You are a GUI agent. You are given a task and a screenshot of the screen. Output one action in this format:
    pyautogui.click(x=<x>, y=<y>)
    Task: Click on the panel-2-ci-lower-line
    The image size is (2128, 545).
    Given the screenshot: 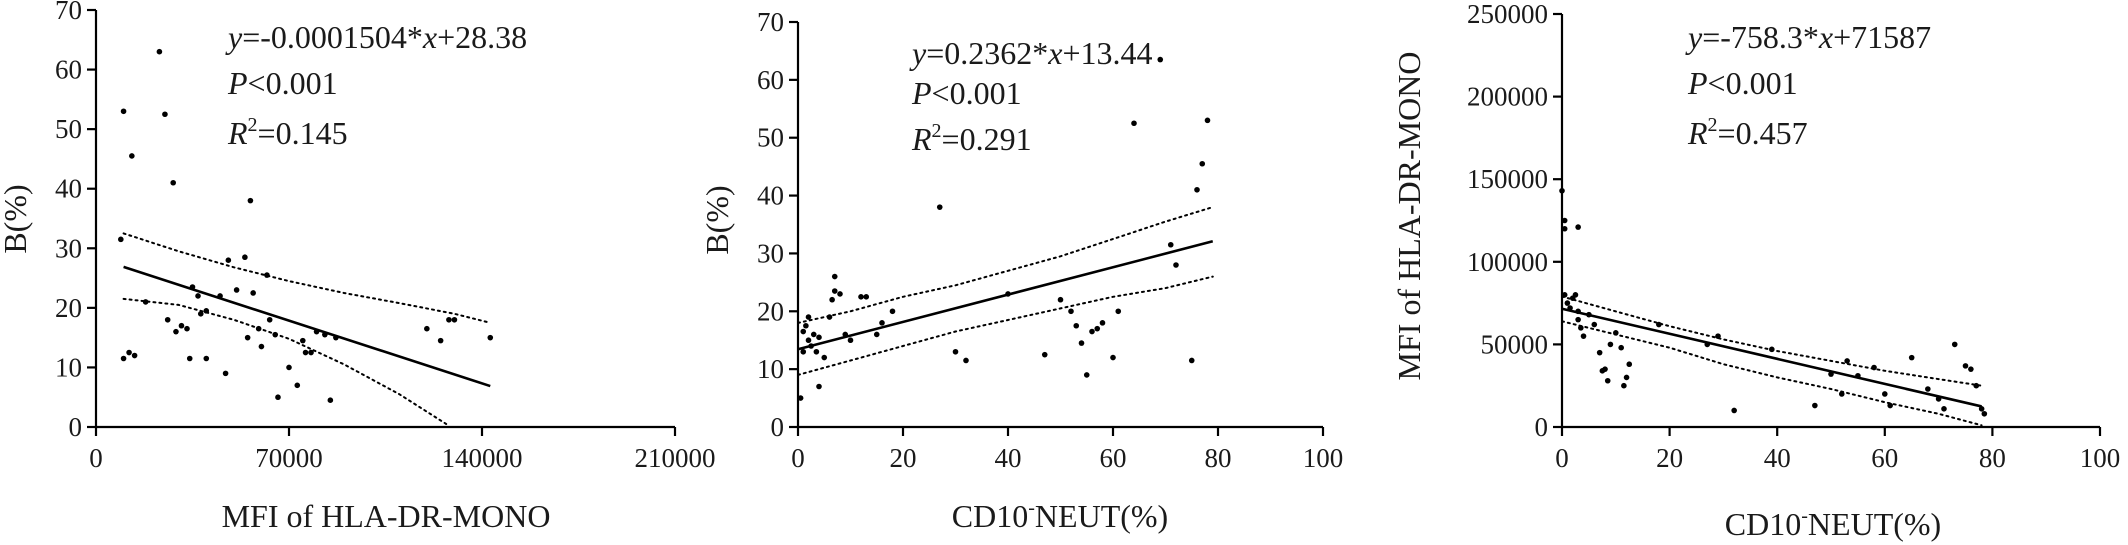 What is the action you would take?
    pyautogui.click(x=1005, y=325)
    